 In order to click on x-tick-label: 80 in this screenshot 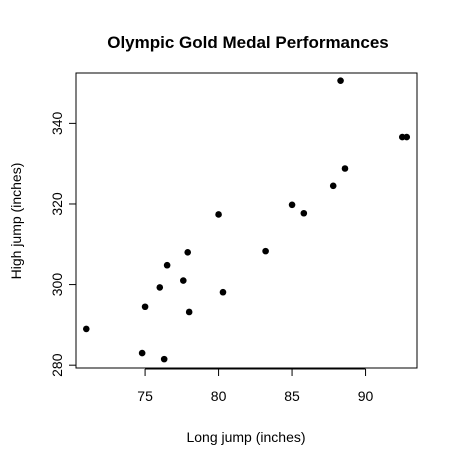, I will do `click(219, 396)`.